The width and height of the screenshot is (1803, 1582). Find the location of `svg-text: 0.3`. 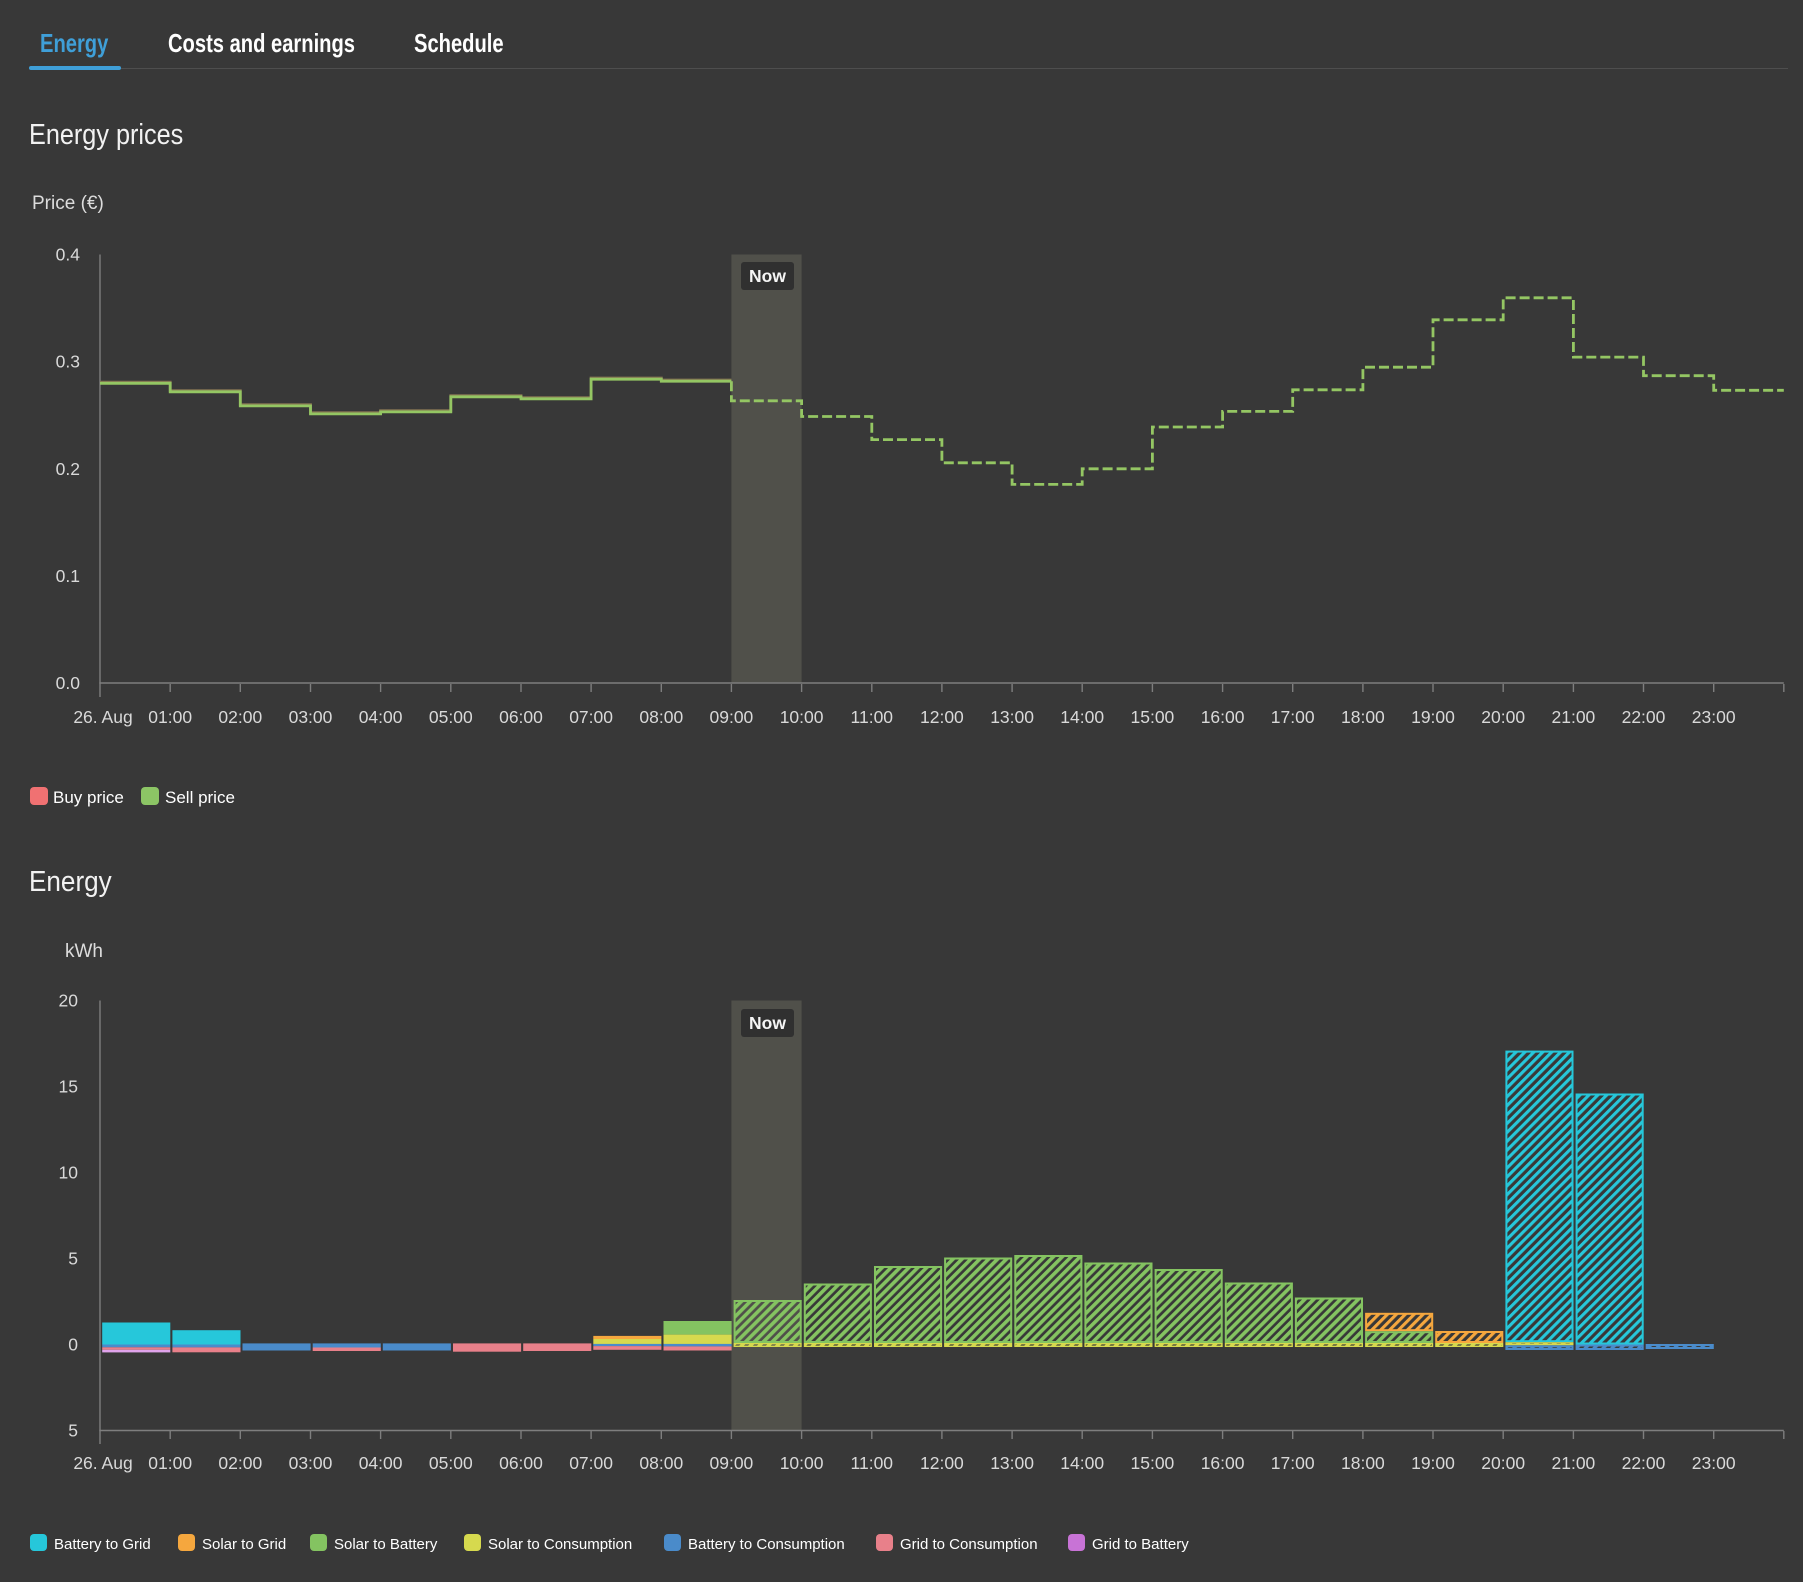

svg-text: 0.3 is located at coordinates (68, 362).